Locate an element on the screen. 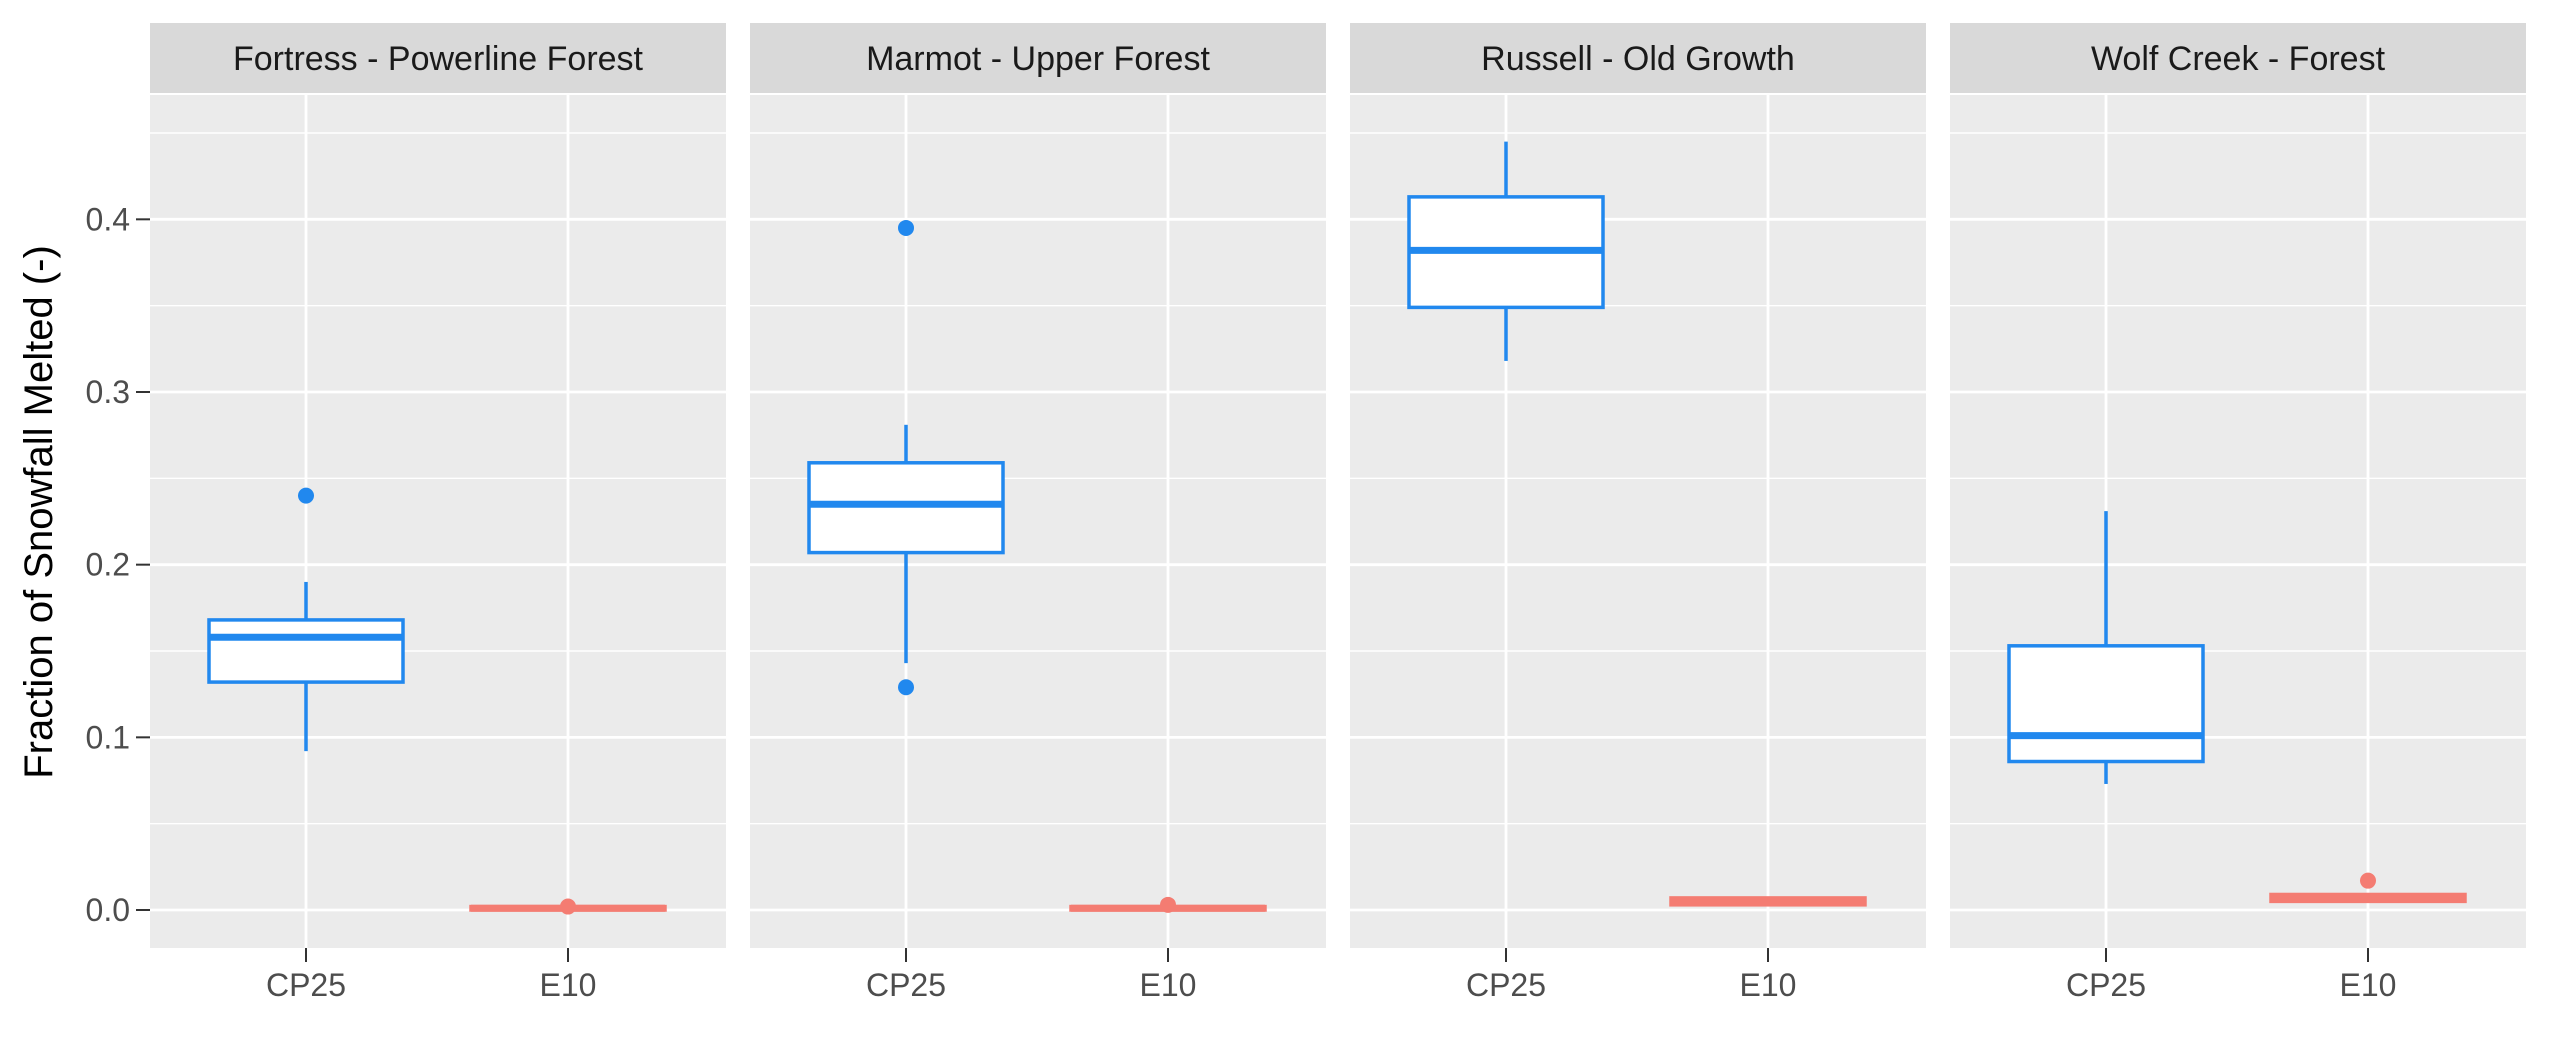 Image resolution: width=2550 pixels, height=1050 pixels. y-tick-label: 0.4 is located at coordinates (108, 219).